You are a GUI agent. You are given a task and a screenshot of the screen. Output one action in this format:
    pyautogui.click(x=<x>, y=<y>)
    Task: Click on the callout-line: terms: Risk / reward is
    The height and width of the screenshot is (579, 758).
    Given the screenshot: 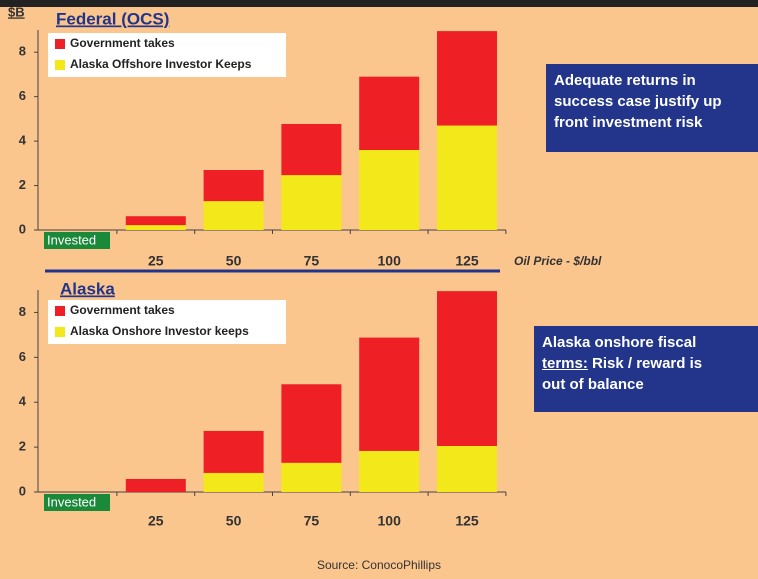 What is the action you would take?
    pyautogui.click(x=646, y=363)
    